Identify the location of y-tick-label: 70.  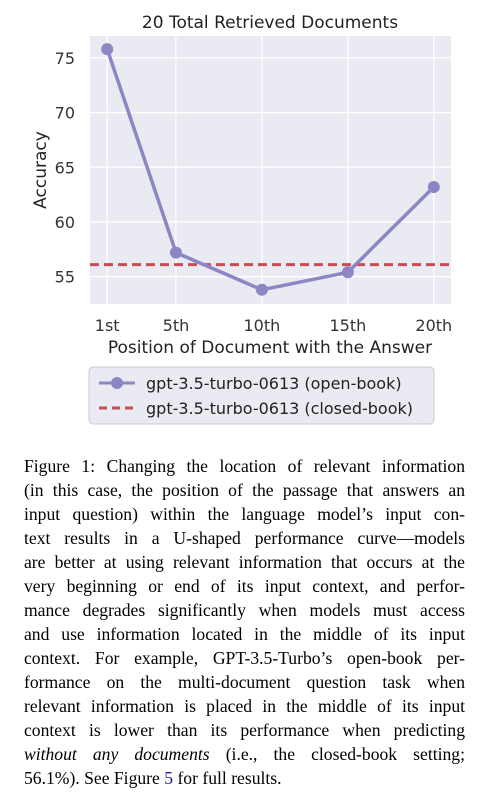
(65, 113).